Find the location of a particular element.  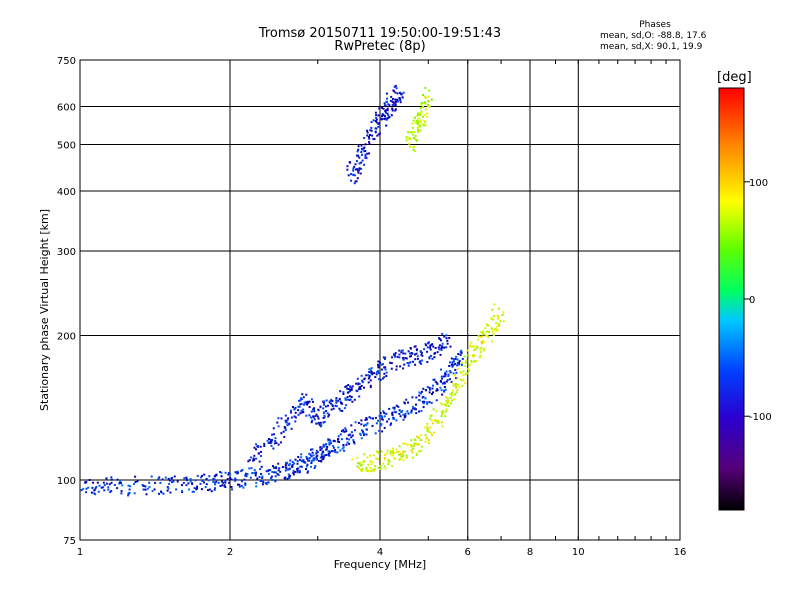

y-tick-label: 75 is located at coordinates (69, 541).